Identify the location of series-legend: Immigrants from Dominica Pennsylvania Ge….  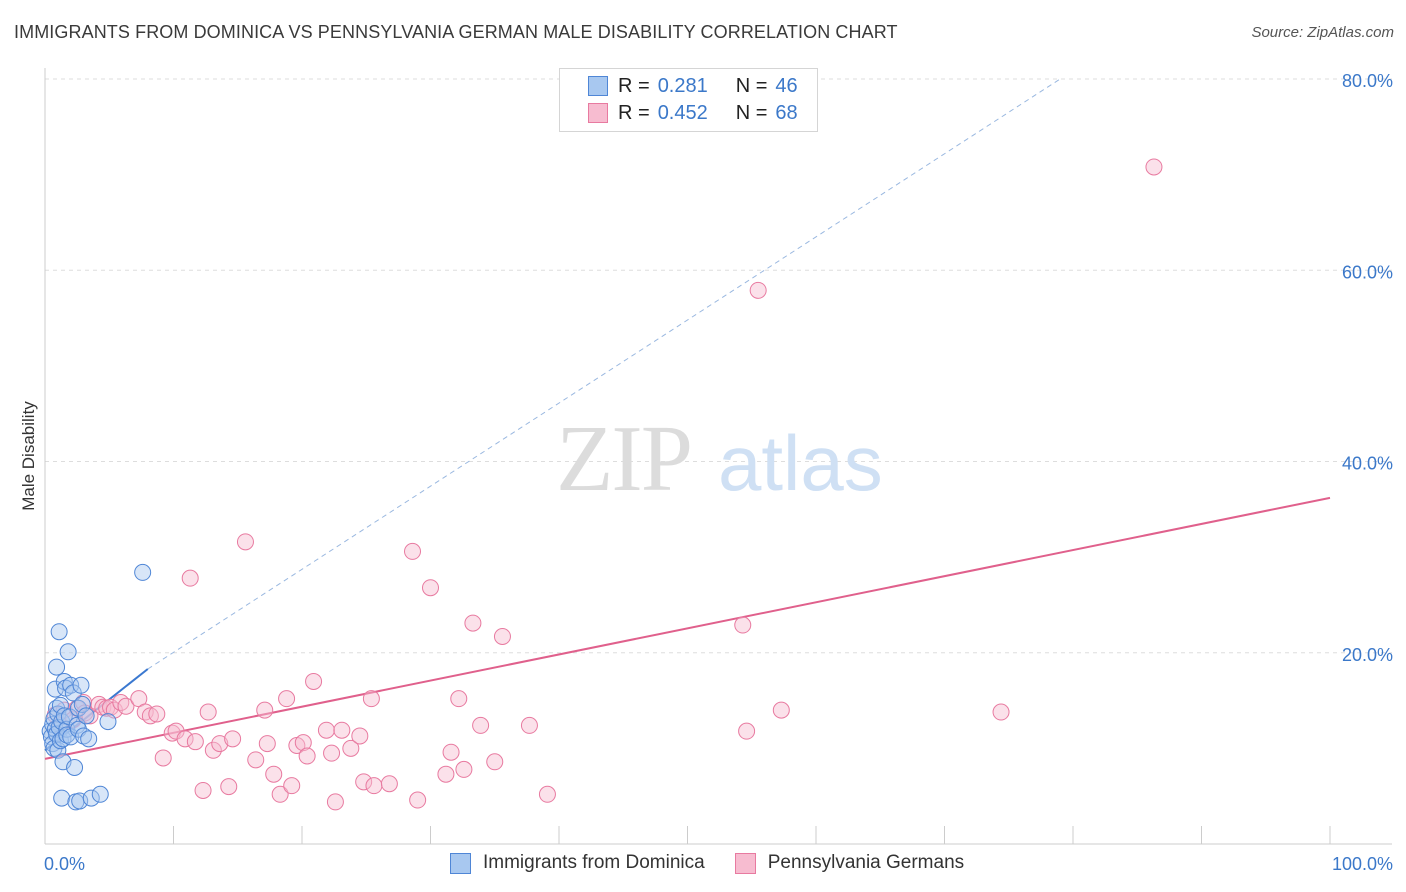
(722, 863).